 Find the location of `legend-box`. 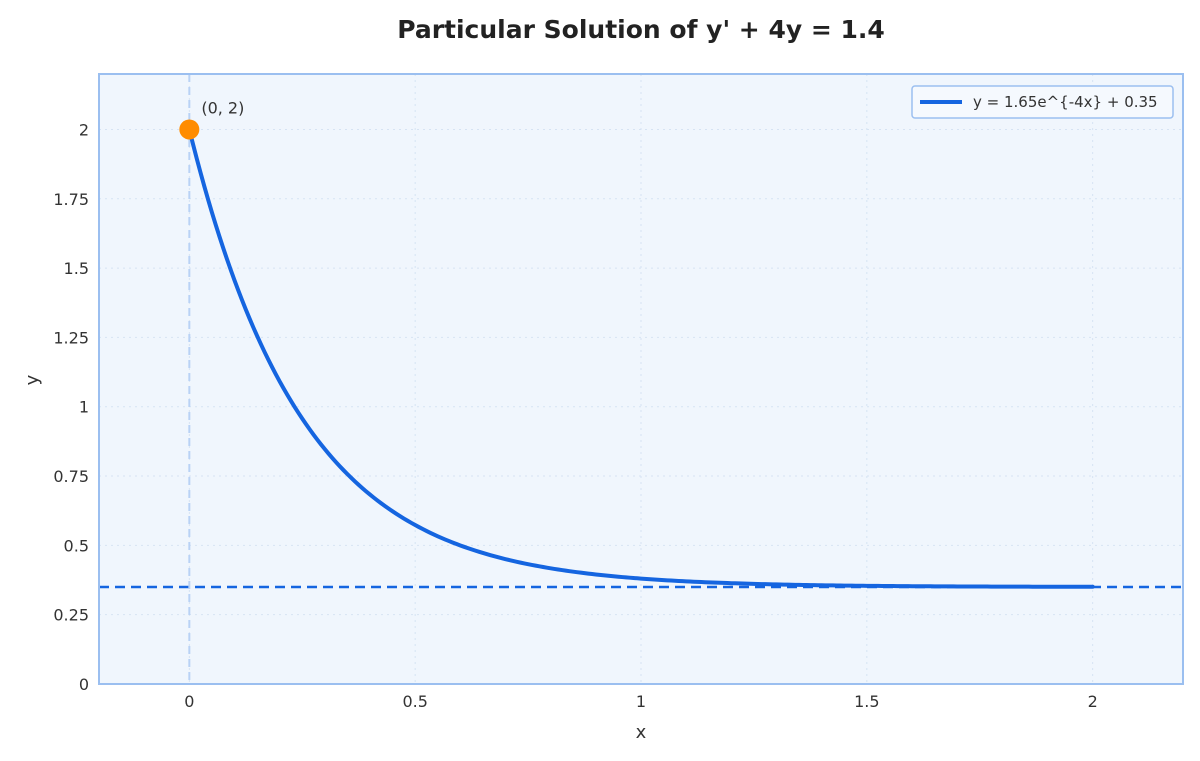

legend-box is located at coordinates (1042, 102).